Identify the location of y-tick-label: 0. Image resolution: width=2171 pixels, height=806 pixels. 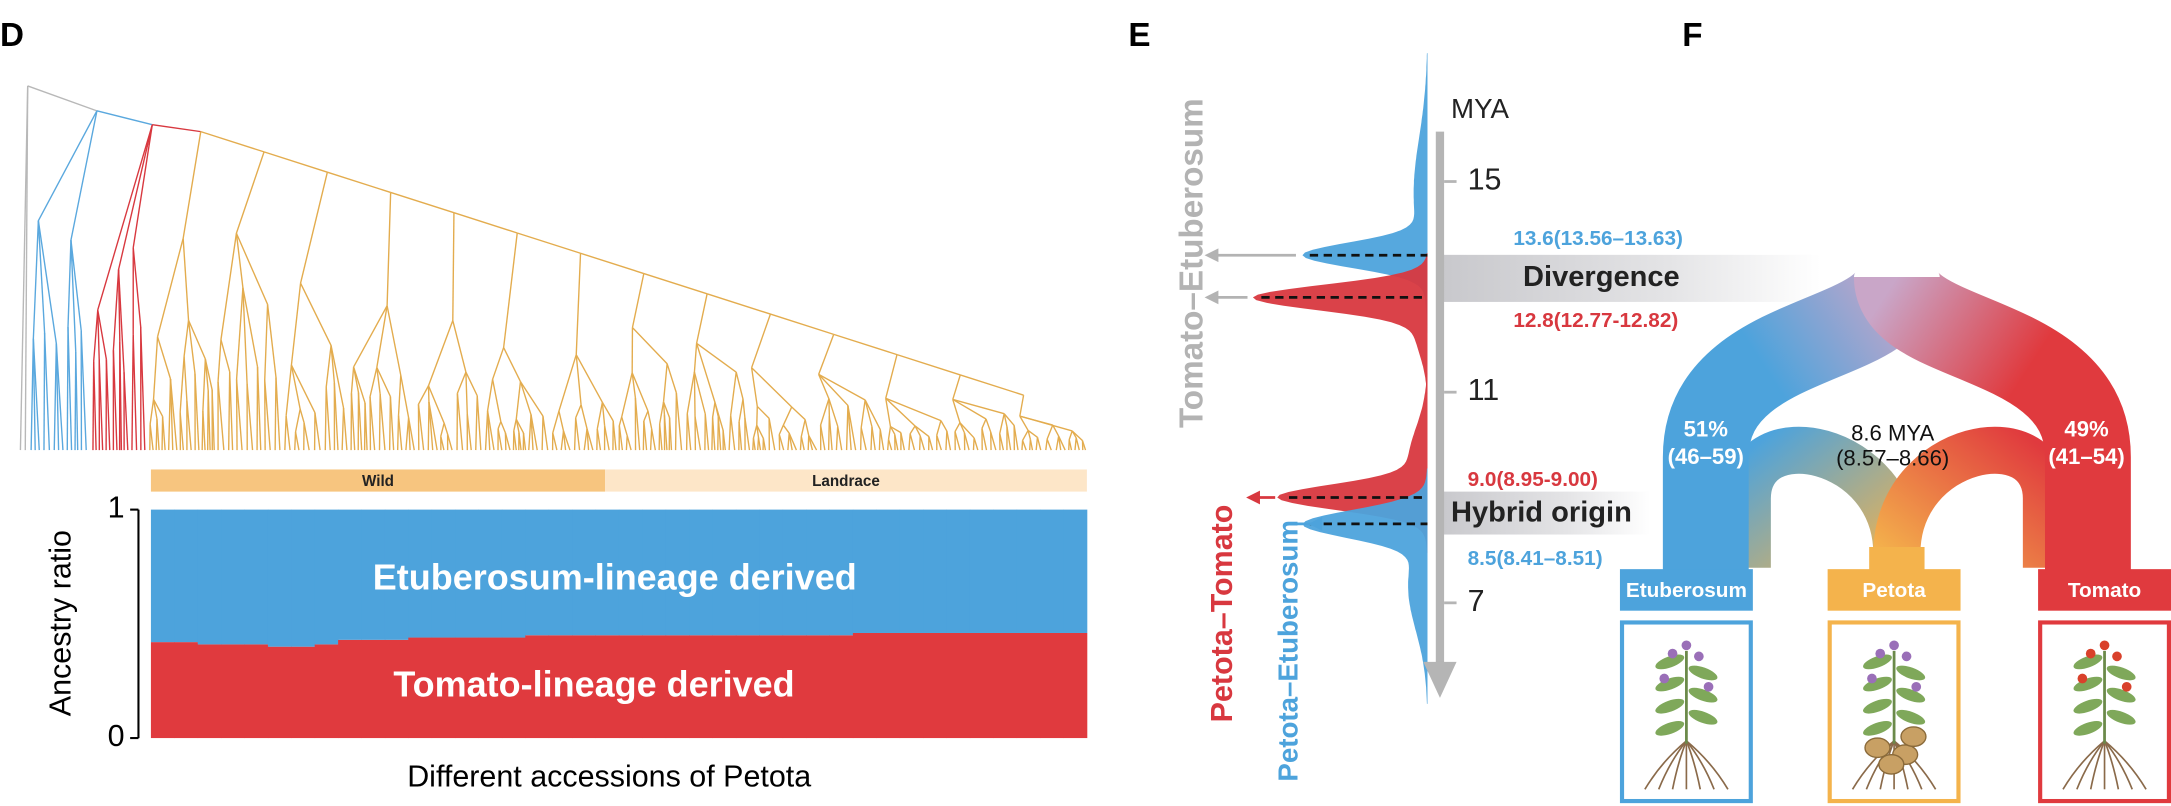
(116, 736).